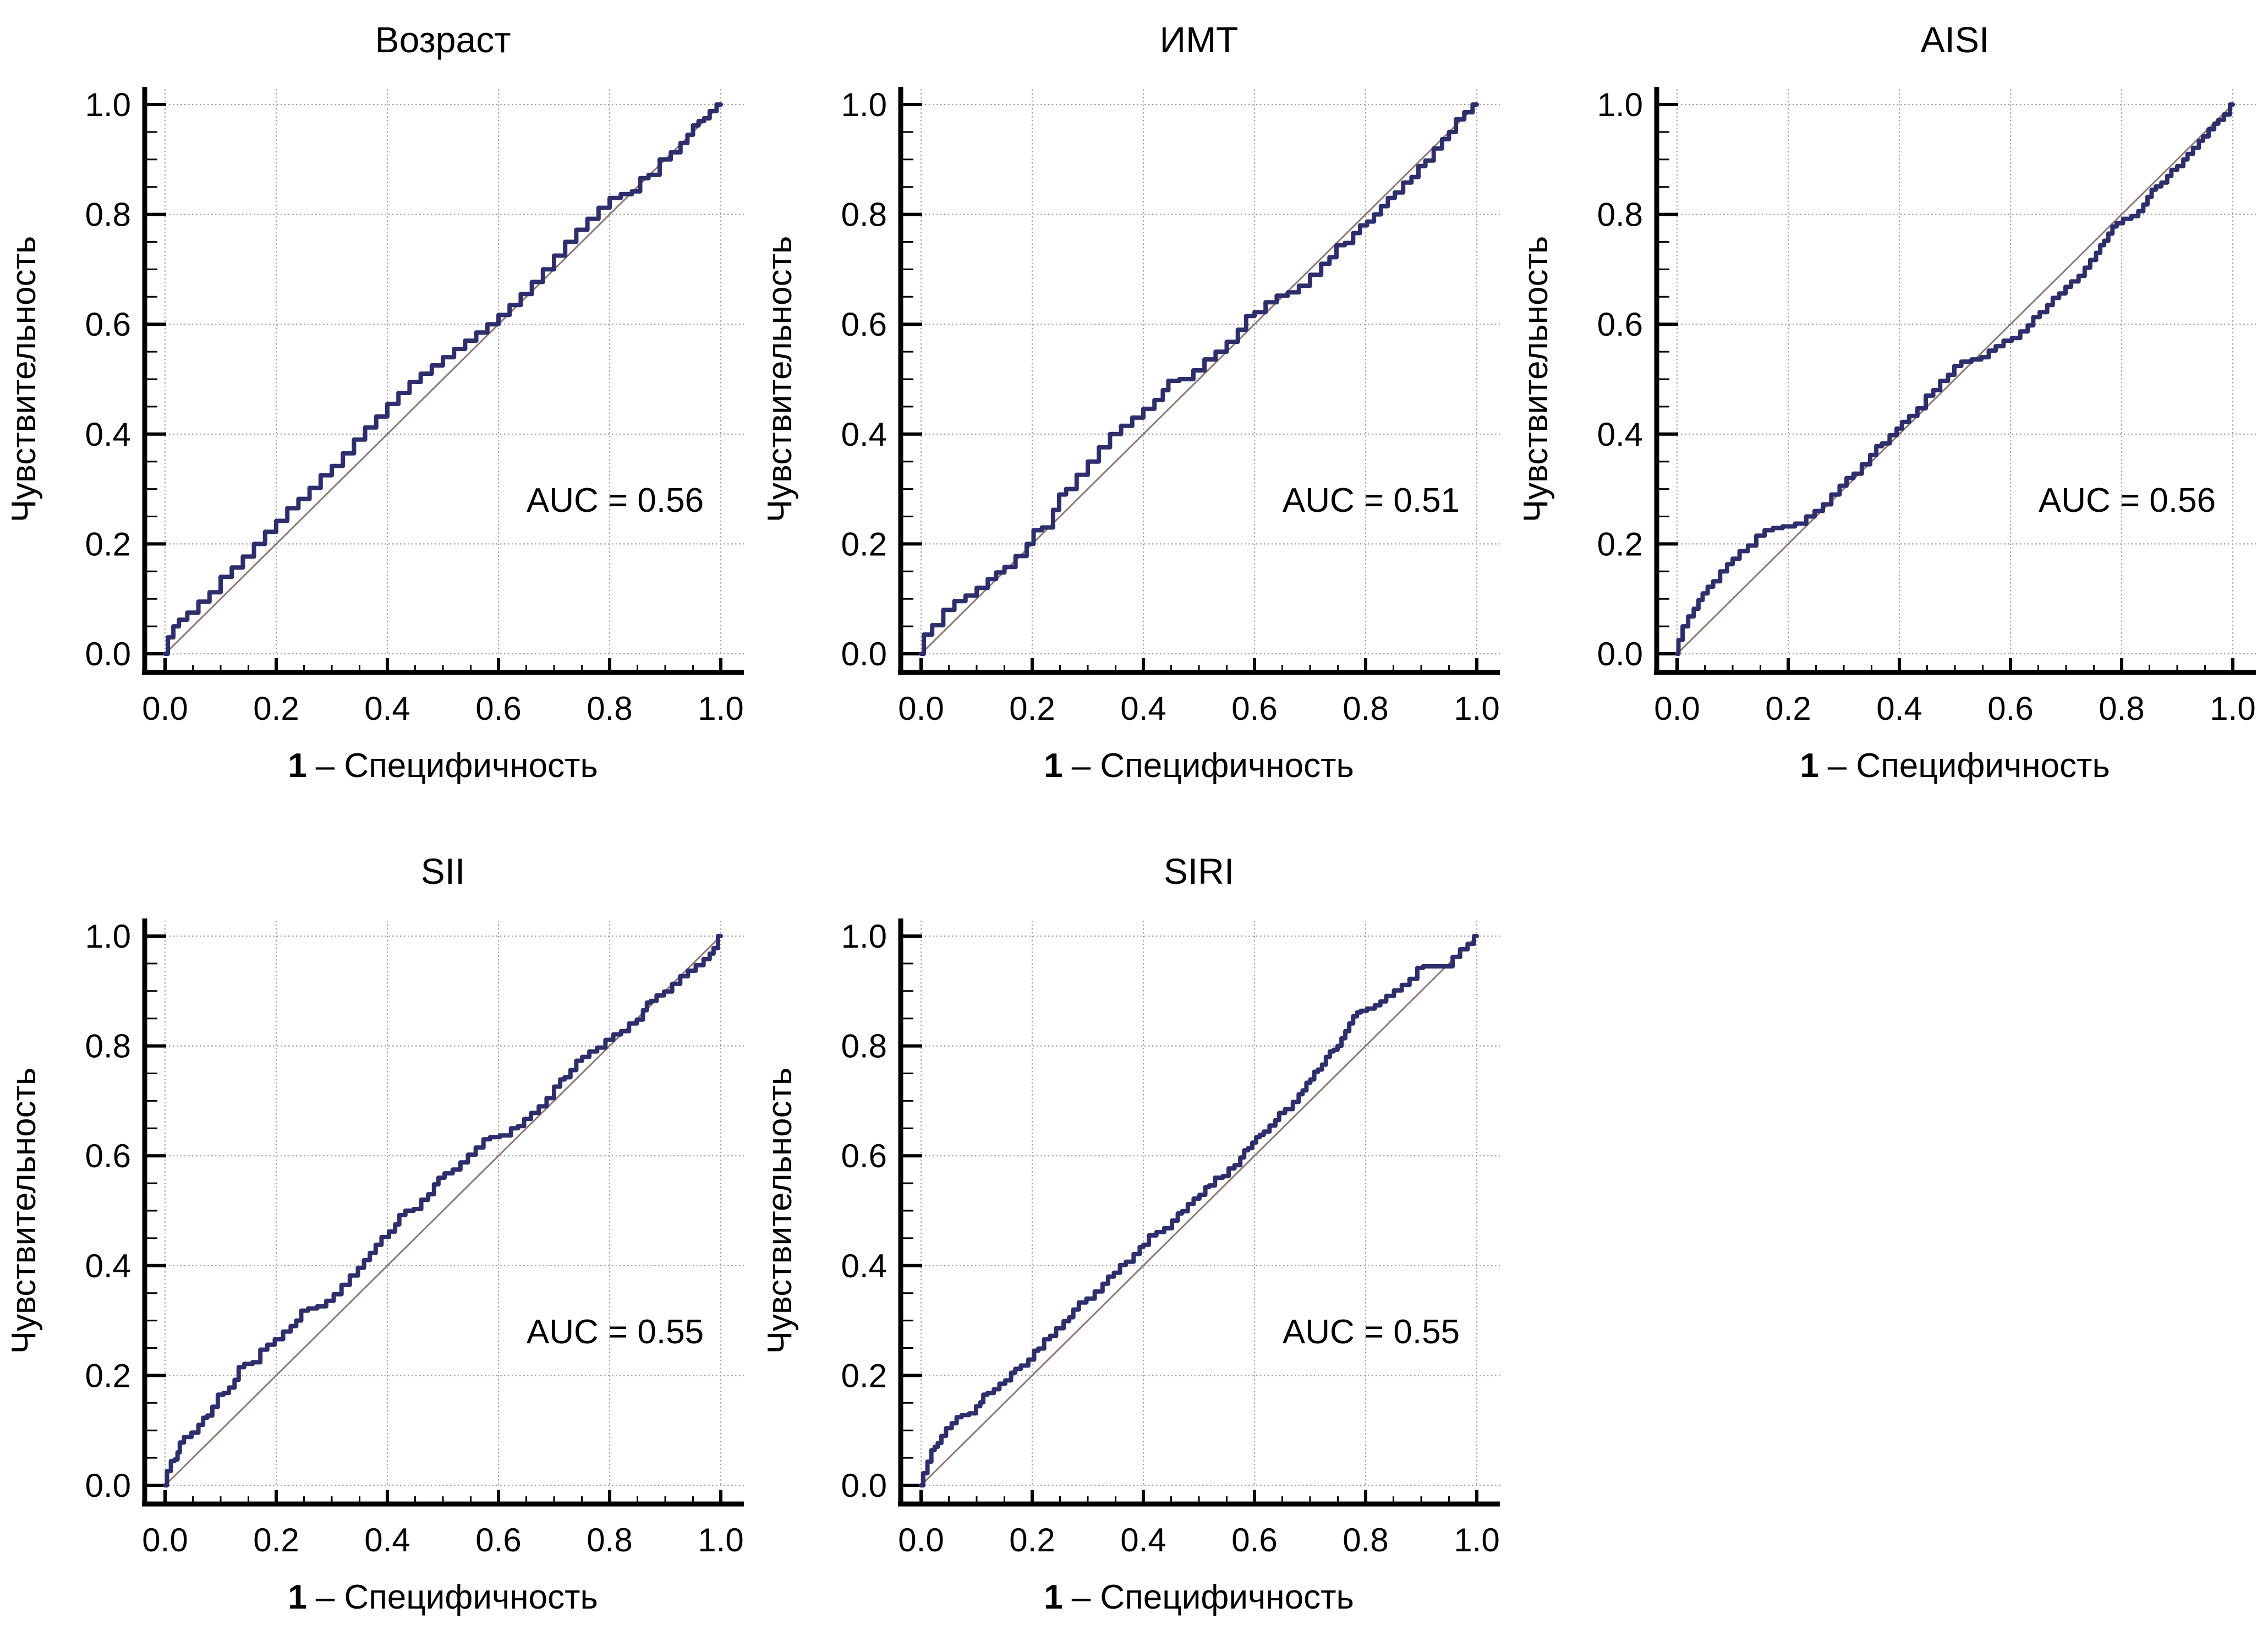  What do you see at coordinates (1371, 500) in the screenshot?
I see `auc-label: AUC = 0.51` at bounding box center [1371, 500].